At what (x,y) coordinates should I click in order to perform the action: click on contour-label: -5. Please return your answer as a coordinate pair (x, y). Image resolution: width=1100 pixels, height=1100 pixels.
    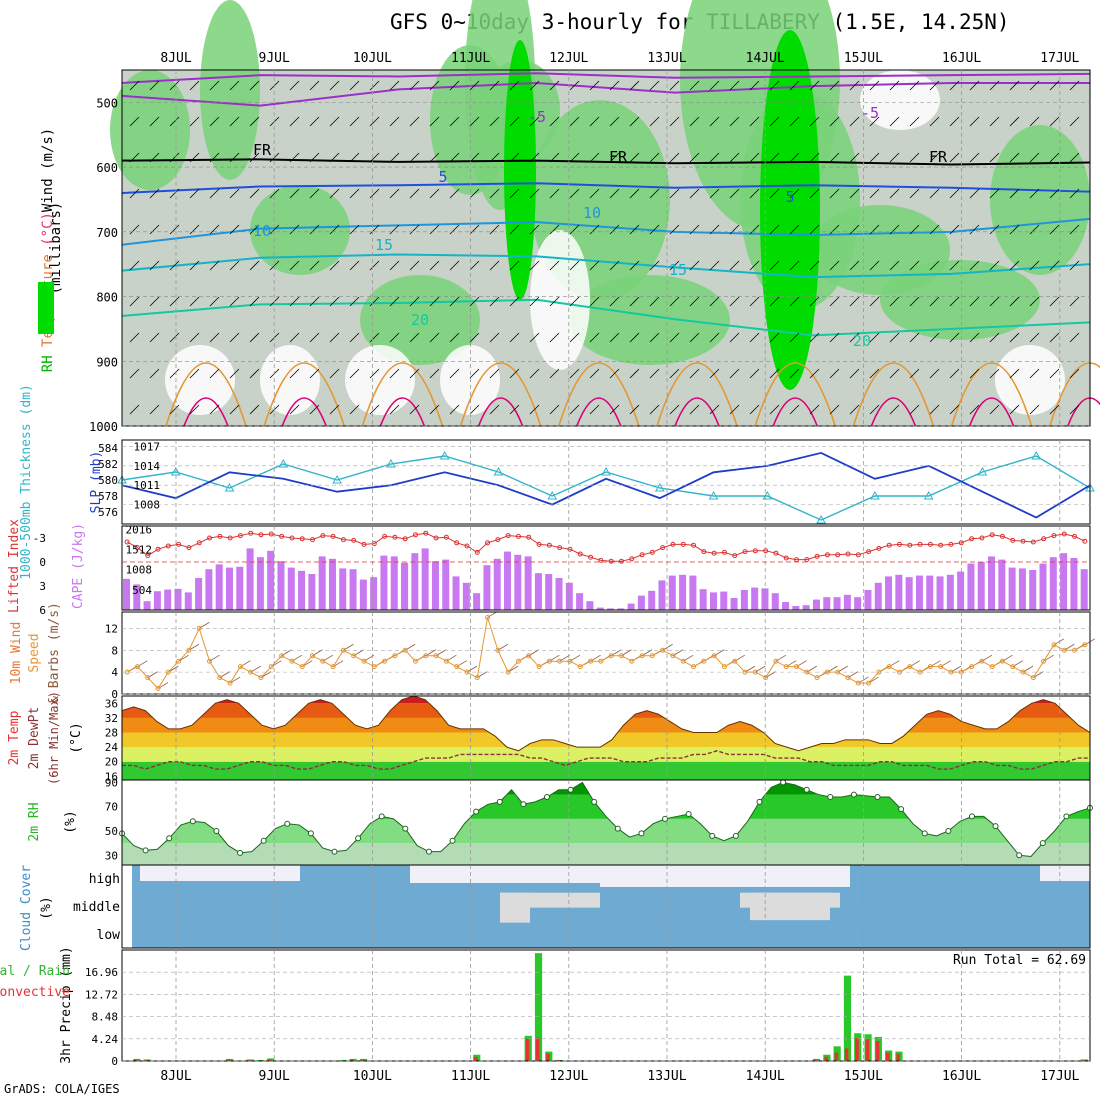
    Looking at the image, I should click on (870, 113).